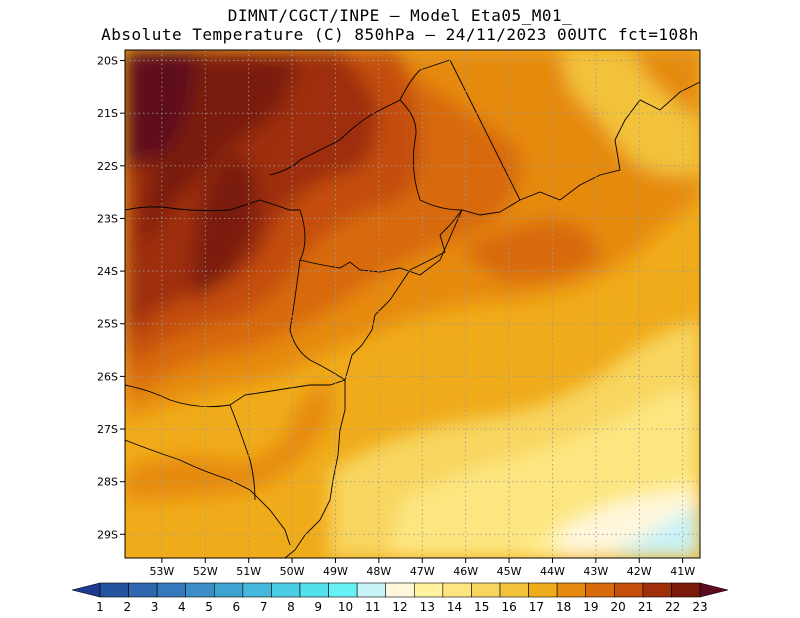  I want to click on colorbar-label: 20, so click(618, 607).